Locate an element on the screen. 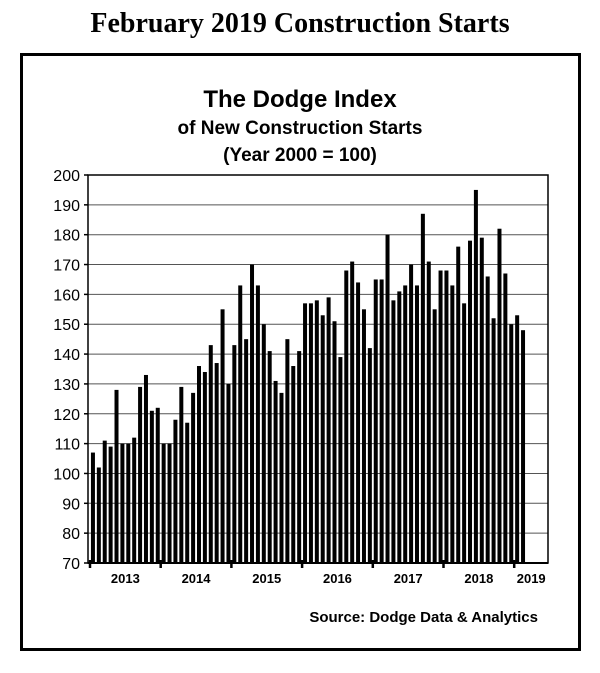 The width and height of the screenshot is (600, 673). x-tick-label: 2015 is located at coordinates (266, 578).